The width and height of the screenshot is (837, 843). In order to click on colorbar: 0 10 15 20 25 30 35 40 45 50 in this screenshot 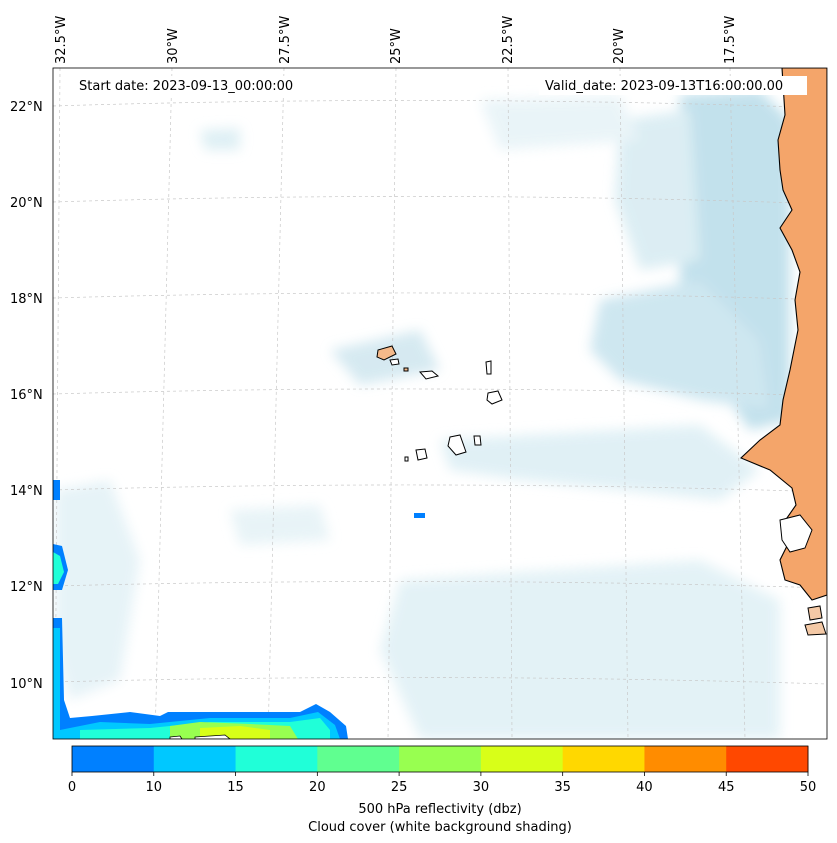, I will do `click(442, 770)`.